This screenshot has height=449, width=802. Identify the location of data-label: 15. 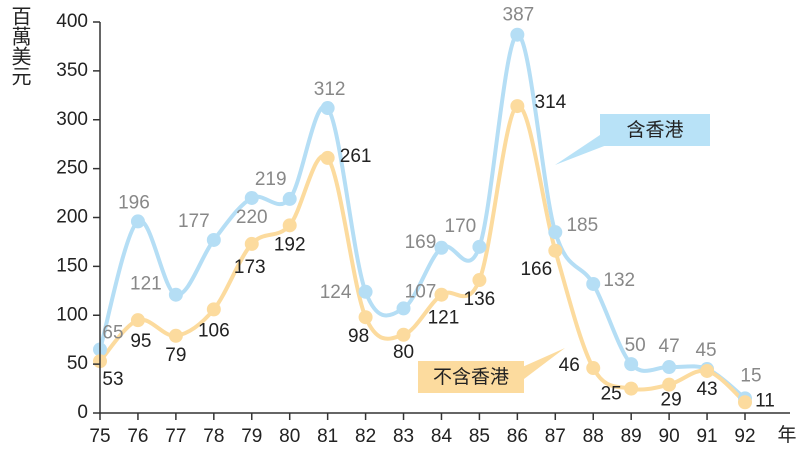
(750, 375).